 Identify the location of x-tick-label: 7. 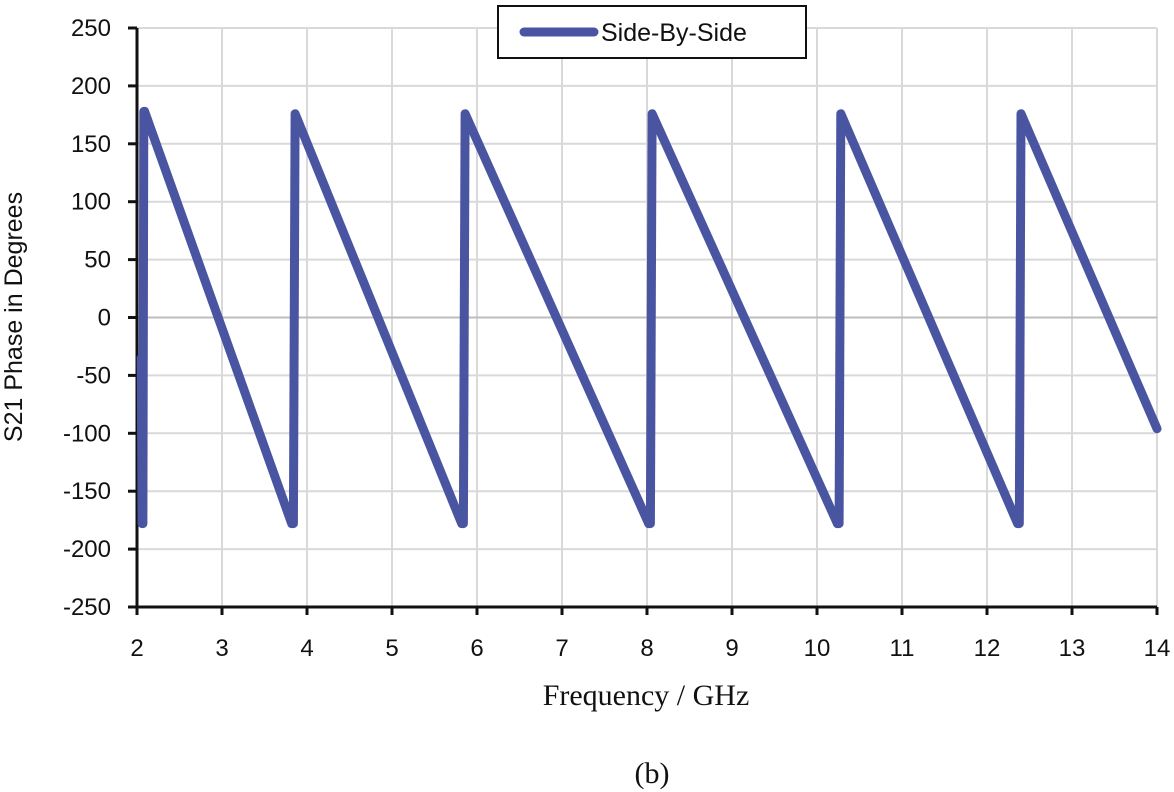
(561, 648).